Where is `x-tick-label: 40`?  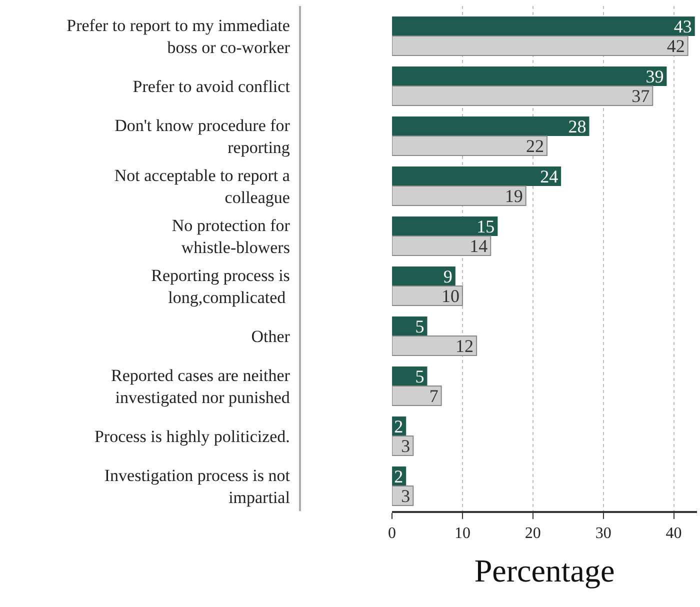
x-tick-label: 40 is located at coordinates (674, 533).